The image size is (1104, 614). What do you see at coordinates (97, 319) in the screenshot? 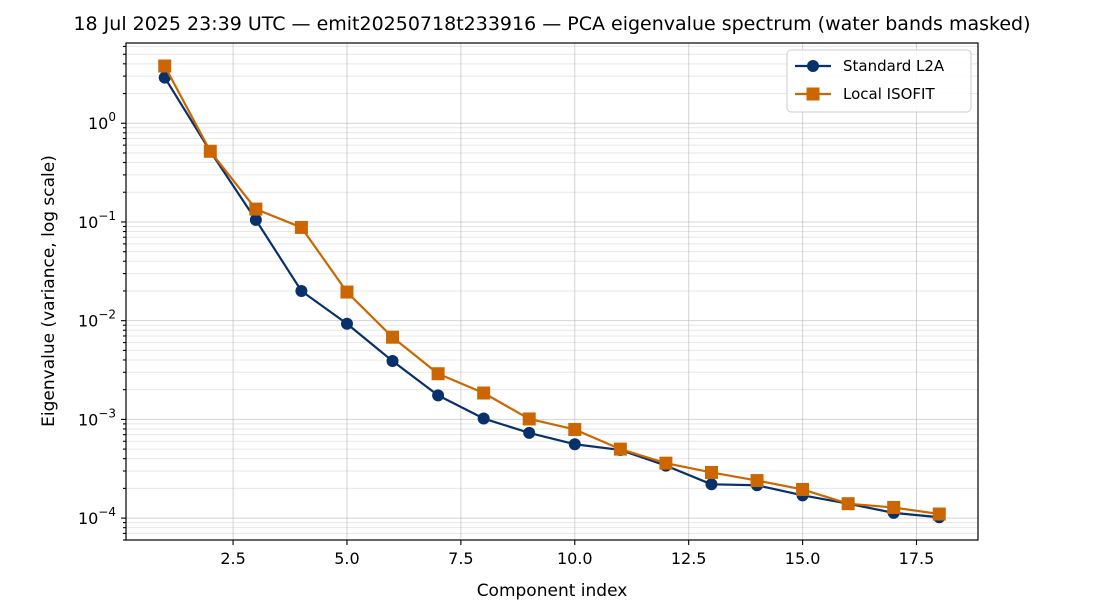
I see `y-tick-label: 10⁻²` at bounding box center [97, 319].